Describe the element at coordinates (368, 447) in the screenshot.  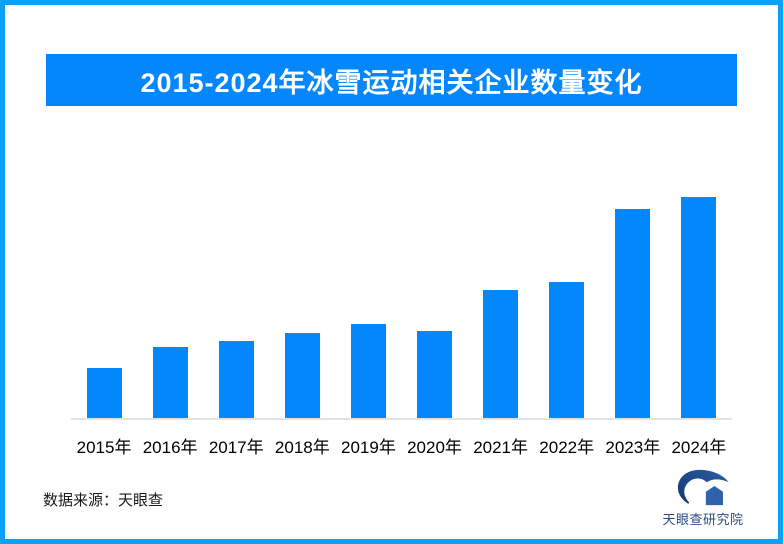
I see `x-tick-label: 2019年` at that location.